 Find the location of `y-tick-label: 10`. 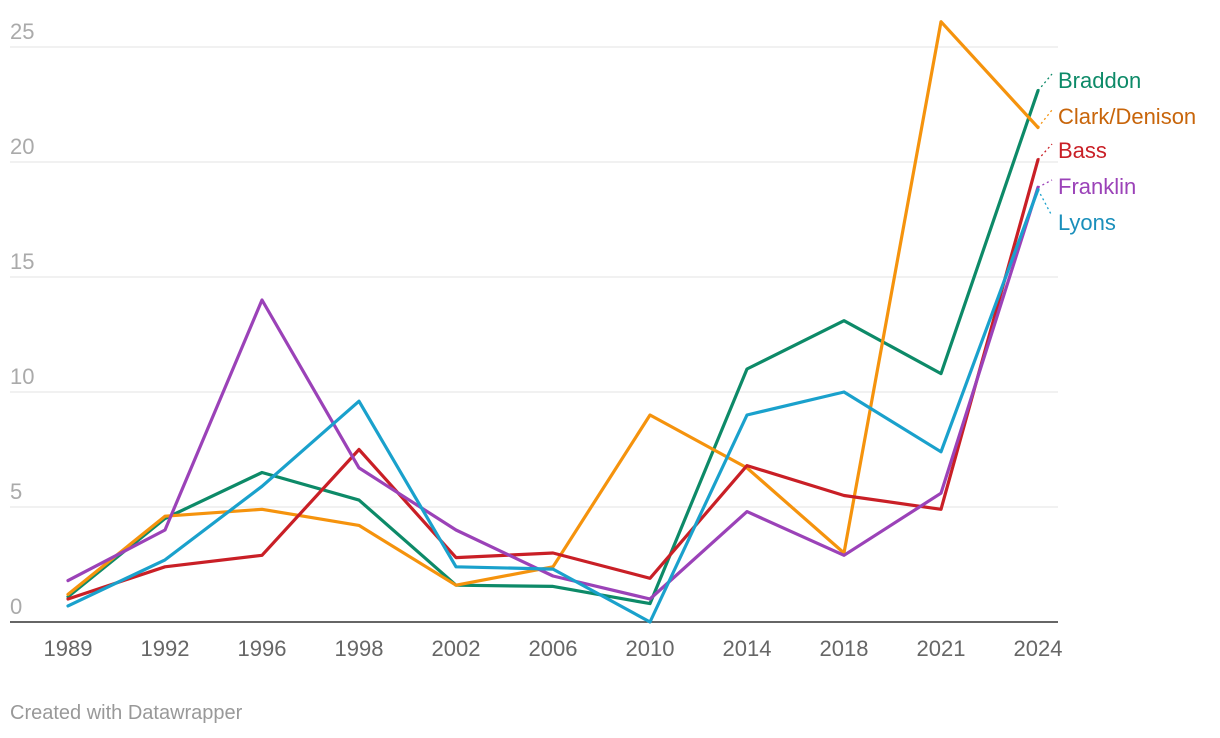

y-tick-label: 10 is located at coordinates (22, 376).